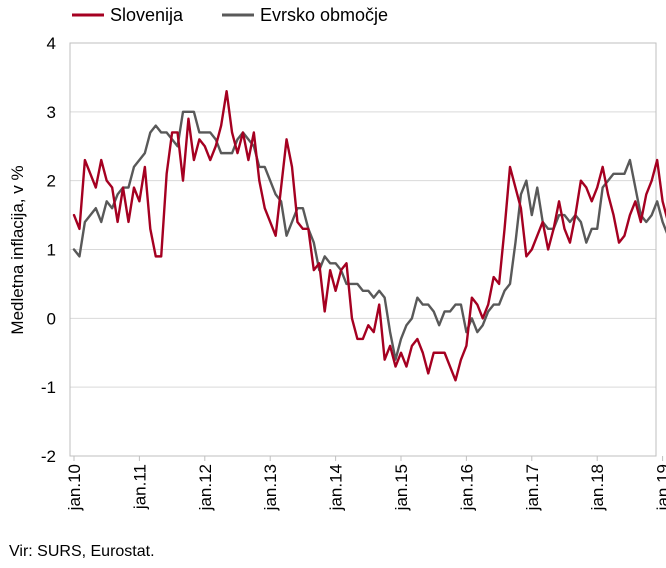 The image size is (666, 568). Describe the element at coordinates (324, 15) in the screenshot. I see `legend-label: Evrsko območje` at that location.